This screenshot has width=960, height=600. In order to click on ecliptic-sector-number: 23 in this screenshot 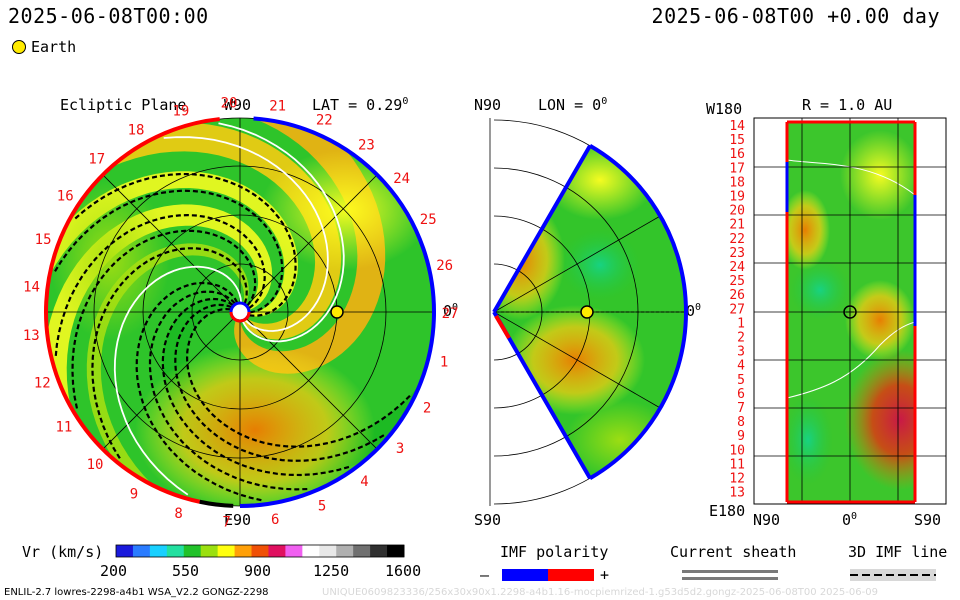, I will do `click(366, 145)`.